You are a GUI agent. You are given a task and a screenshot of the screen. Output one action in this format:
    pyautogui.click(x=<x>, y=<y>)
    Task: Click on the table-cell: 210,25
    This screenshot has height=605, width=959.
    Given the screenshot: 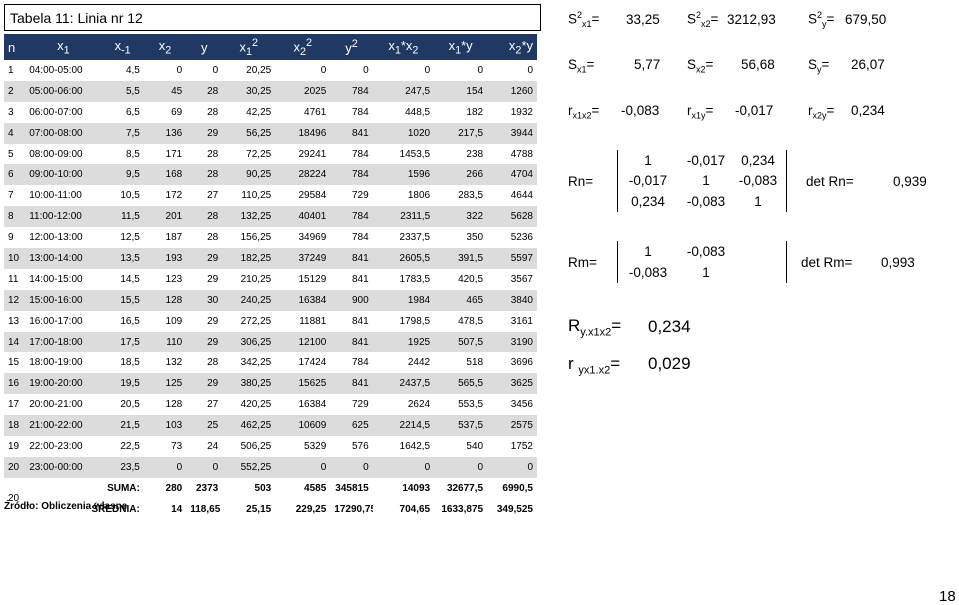 What is the action you would take?
    pyautogui.click(x=249, y=279)
    